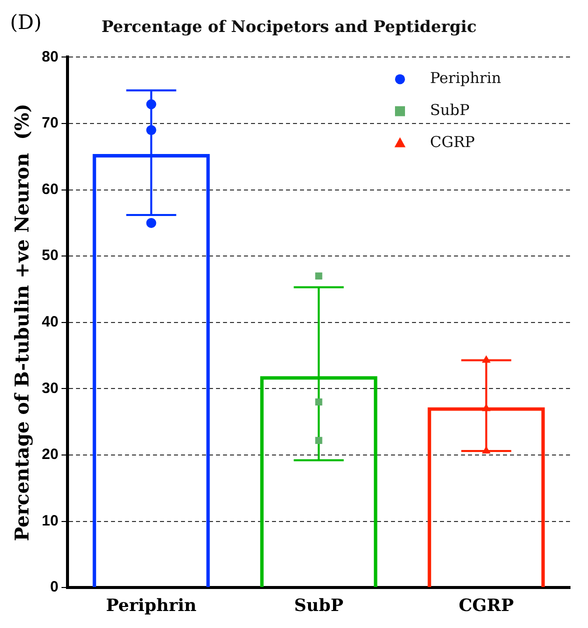  What do you see at coordinates (54, 587) in the screenshot?
I see `y-tick-label: 0` at bounding box center [54, 587].